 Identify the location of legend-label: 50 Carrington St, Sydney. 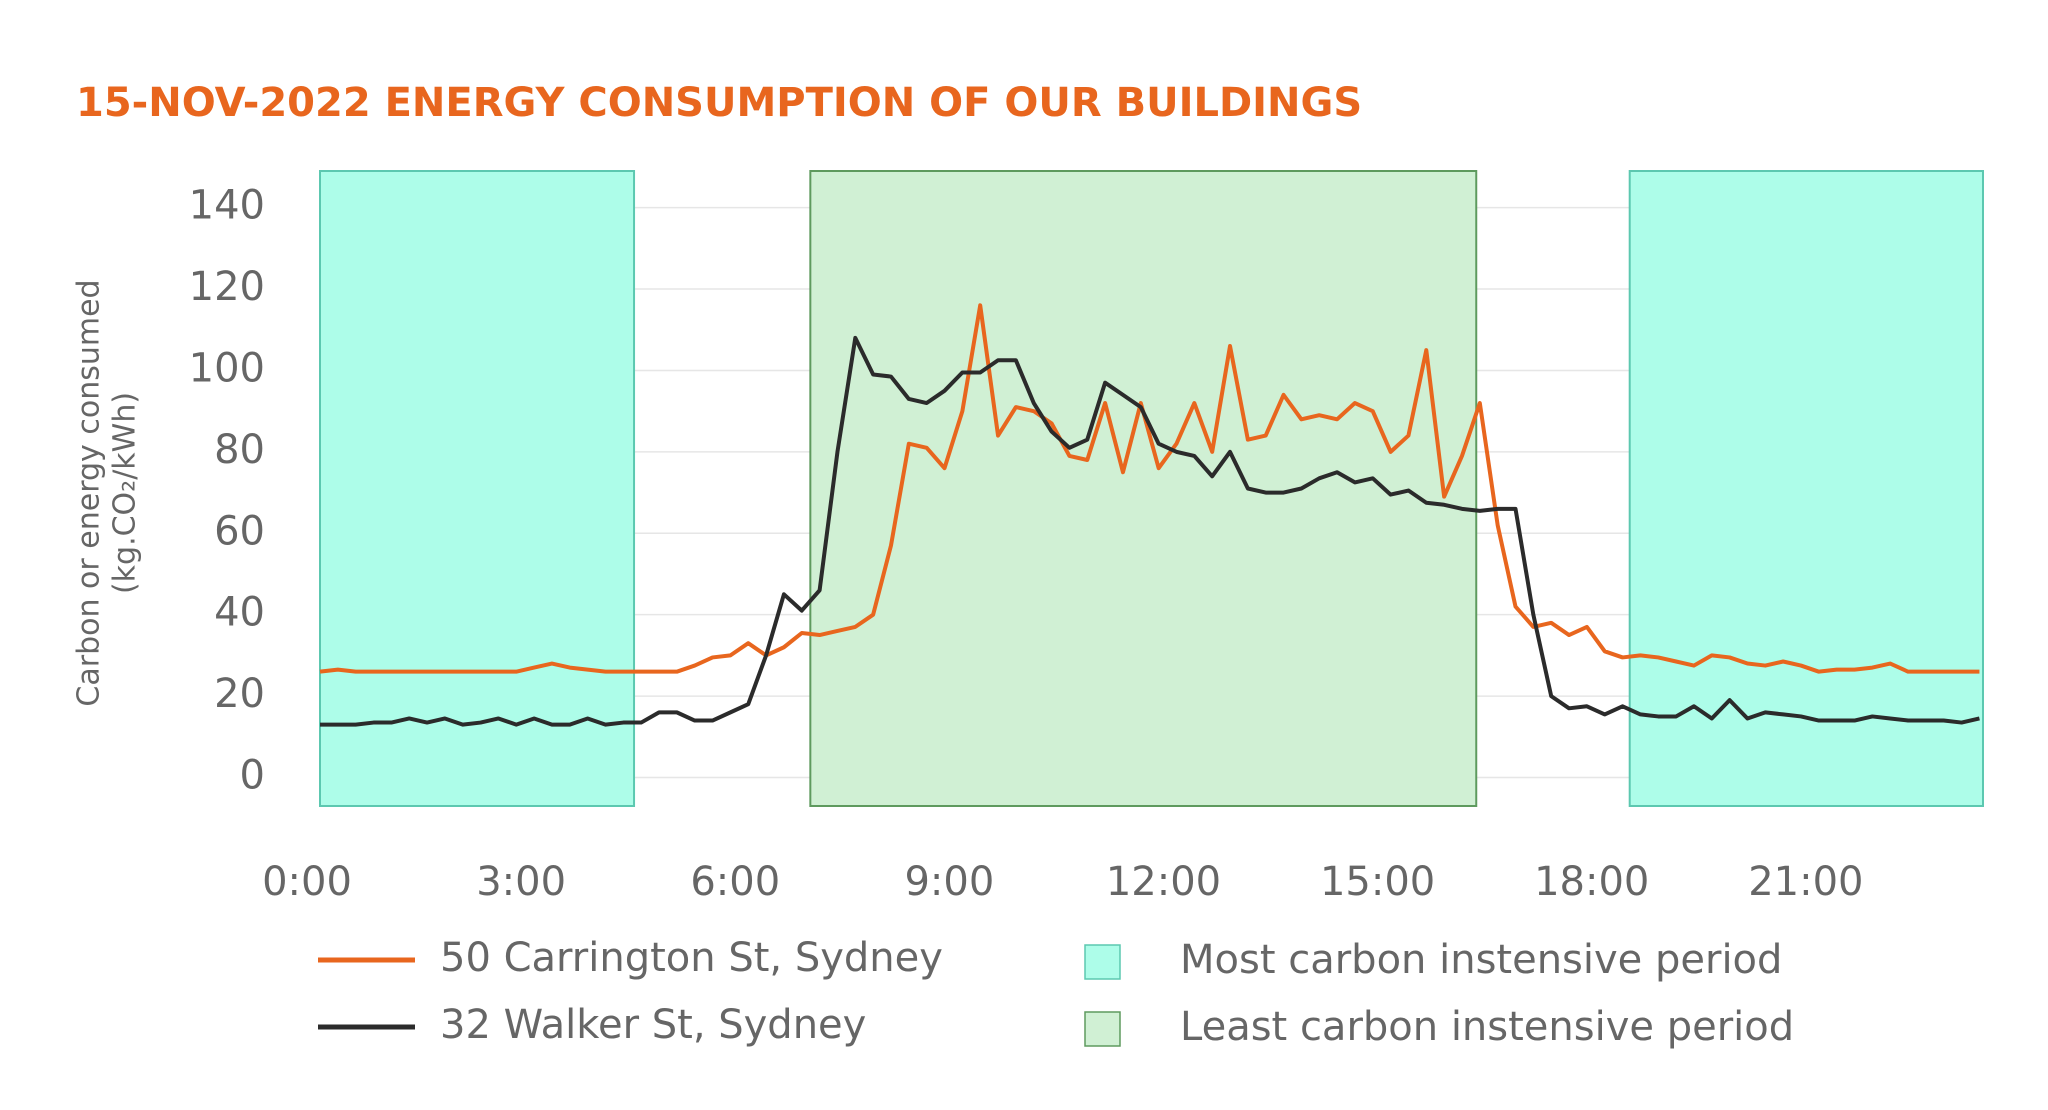
(691, 958).